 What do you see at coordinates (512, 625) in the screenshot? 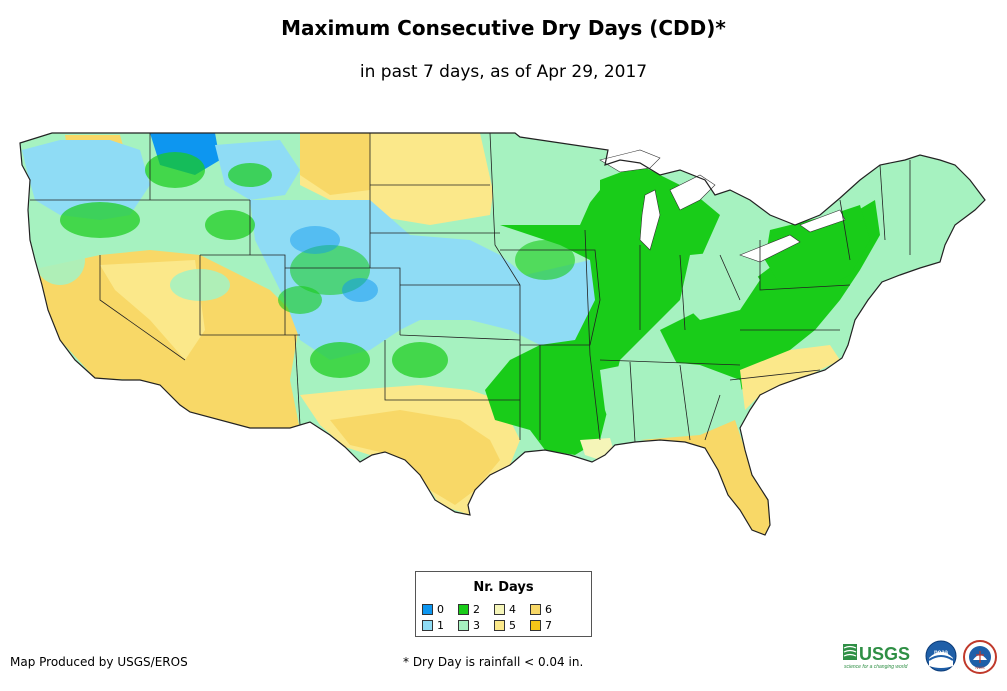
I see `legend-label-5: 5` at bounding box center [512, 625].